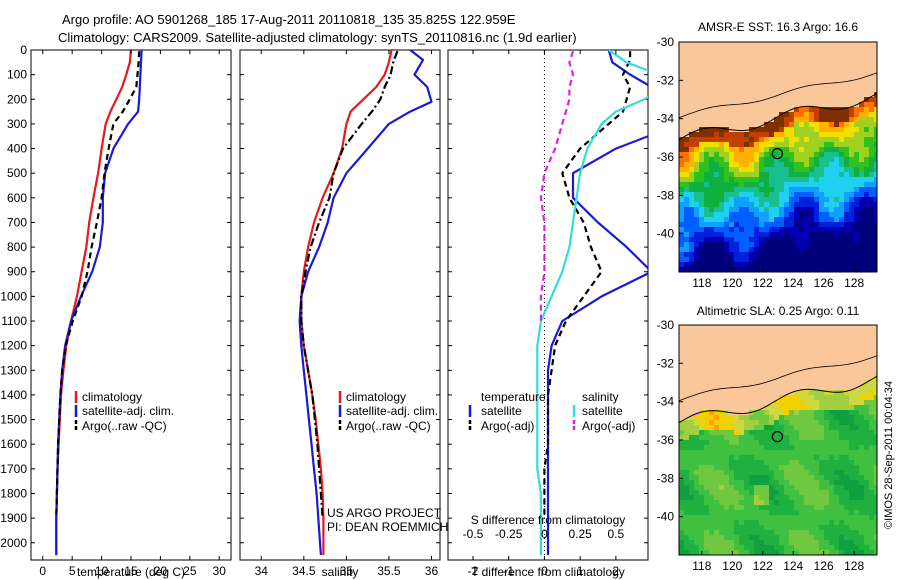 This screenshot has width=900, height=580. What do you see at coordinates (666, 42) in the screenshot?
I see `lat-tick-label: -30` at bounding box center [666, 42].